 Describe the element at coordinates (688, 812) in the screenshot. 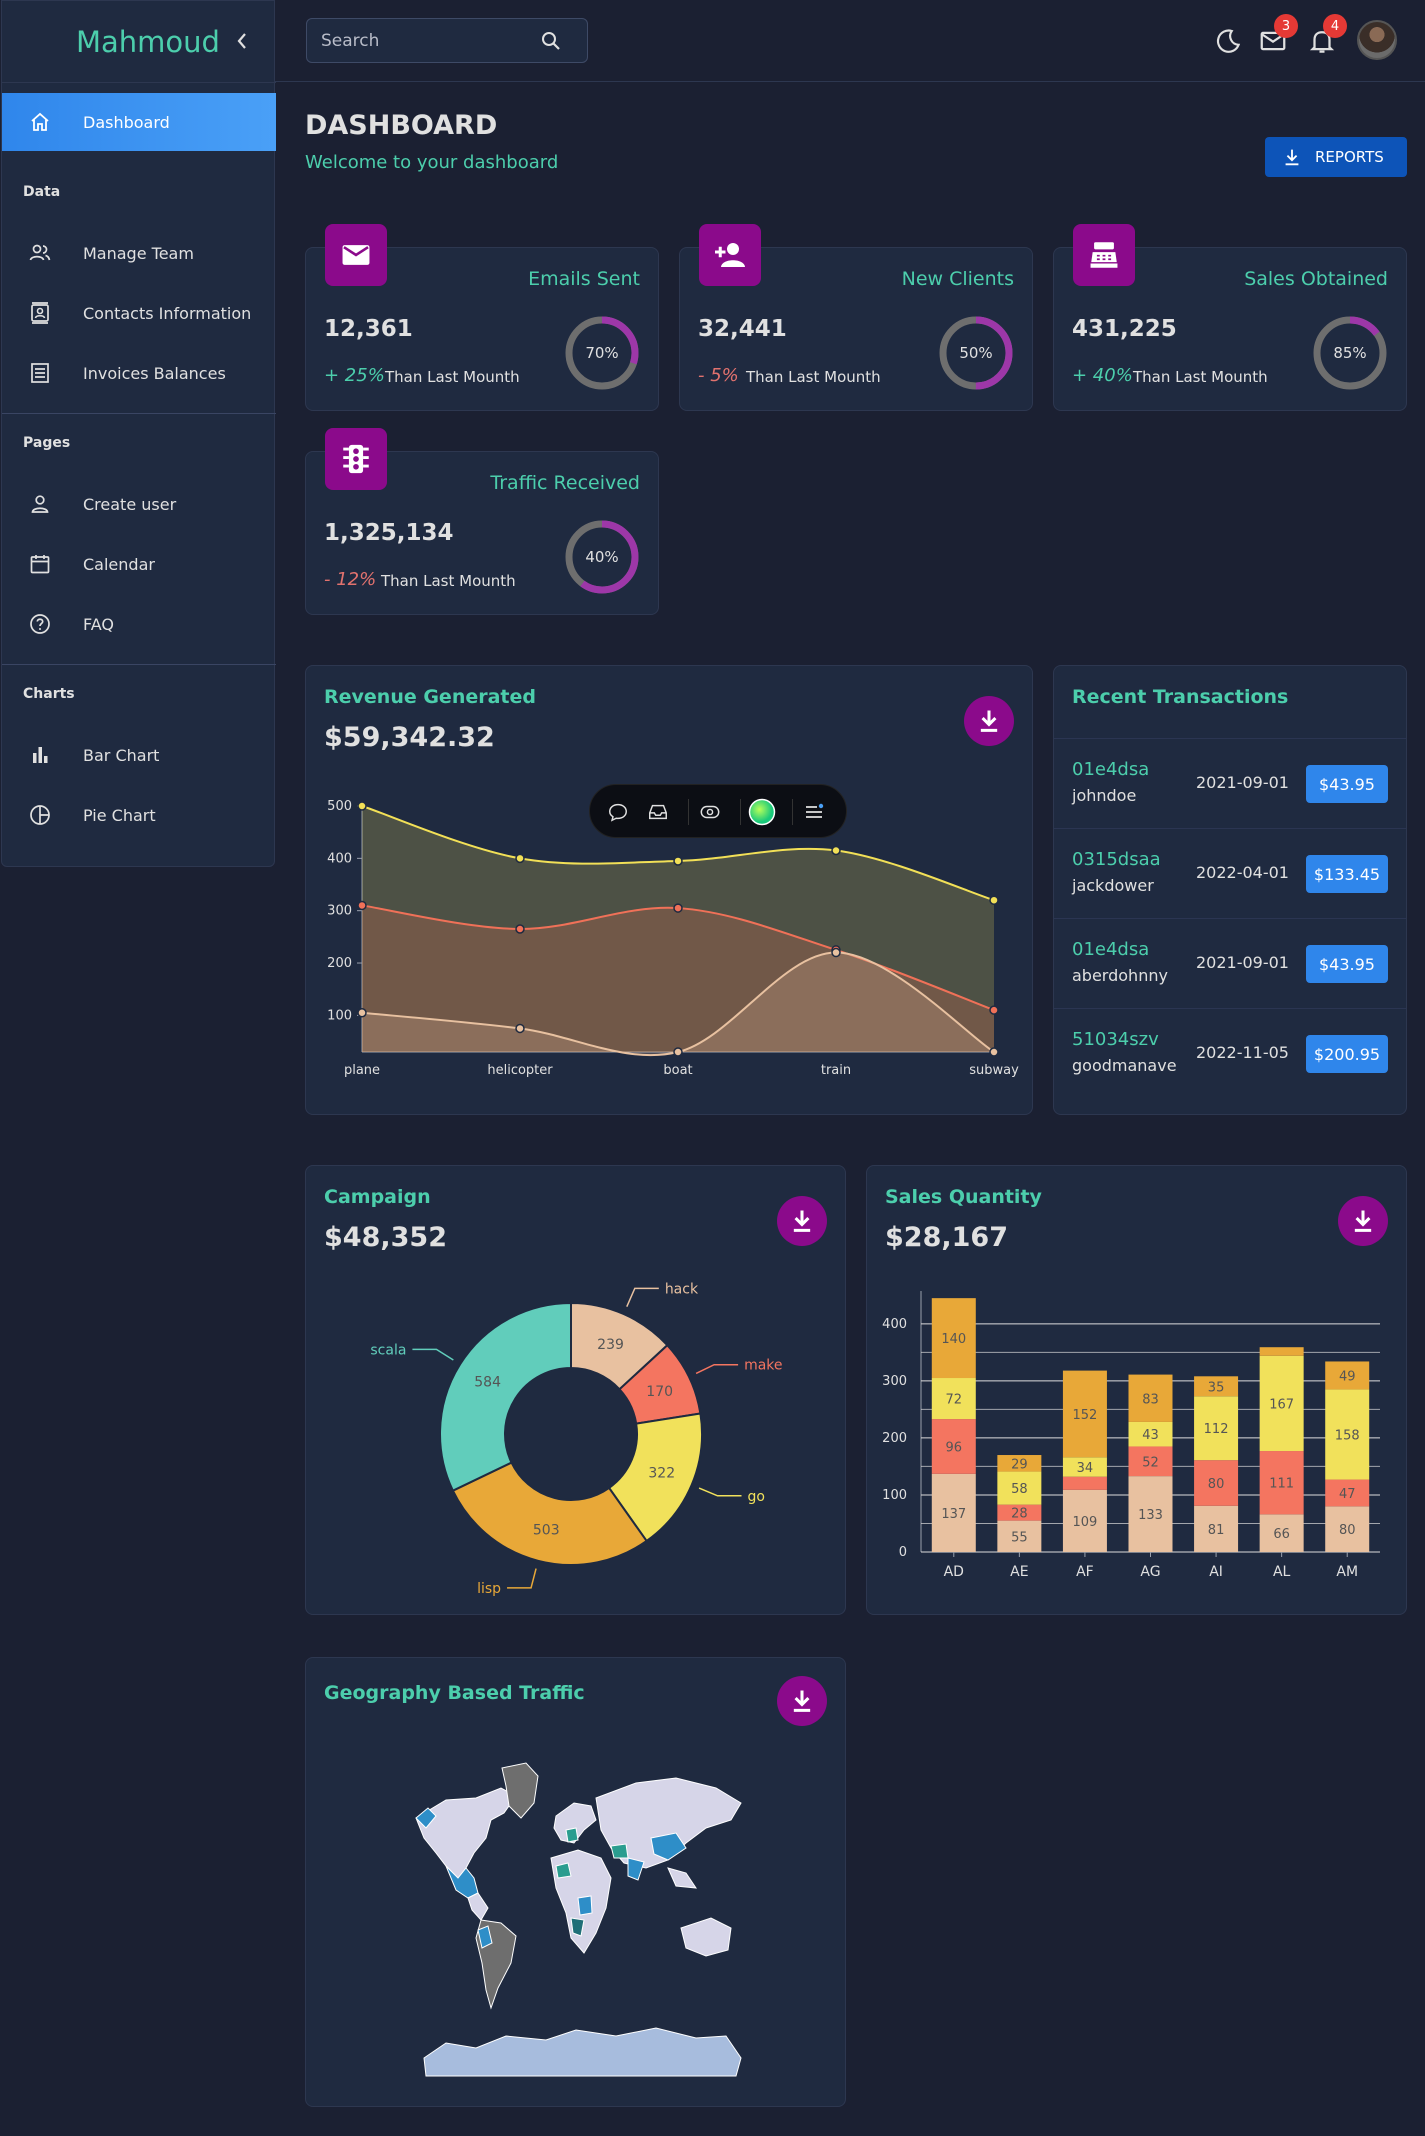

I see `toolbar-divider` at that location.